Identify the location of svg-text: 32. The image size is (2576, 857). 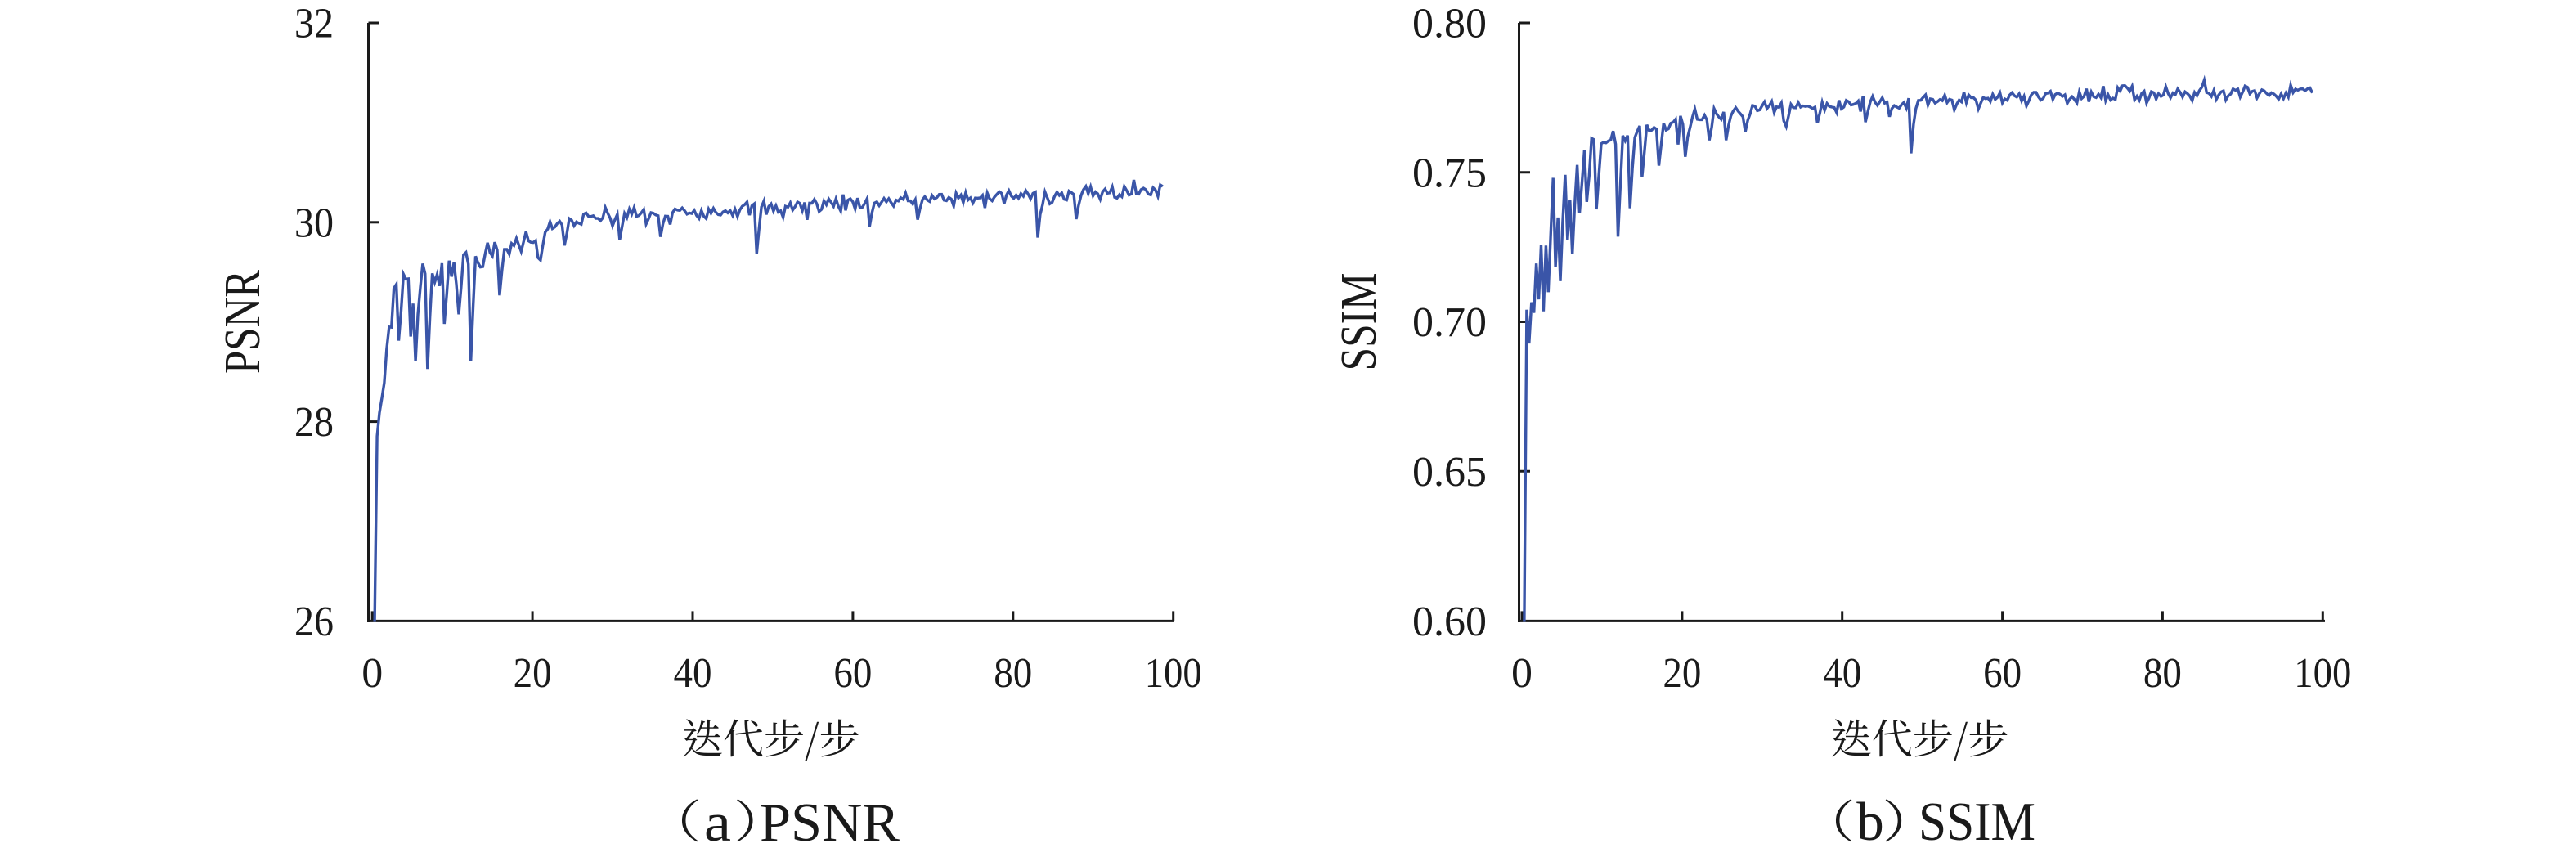
(314, 24).